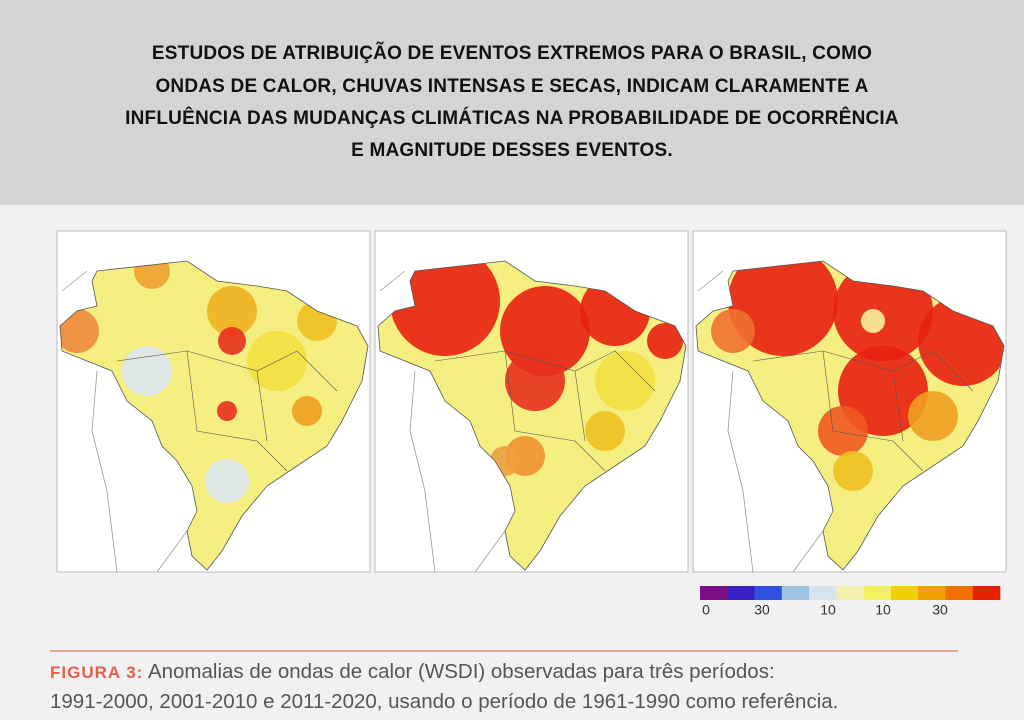 Image resolution: width=1024 pixels, height=720 pixels. Describe the element at coordinates (512, 150) in the screenshot. I see `header-line: E MAGNITUDE DESSES EVENTOS.` at that location.